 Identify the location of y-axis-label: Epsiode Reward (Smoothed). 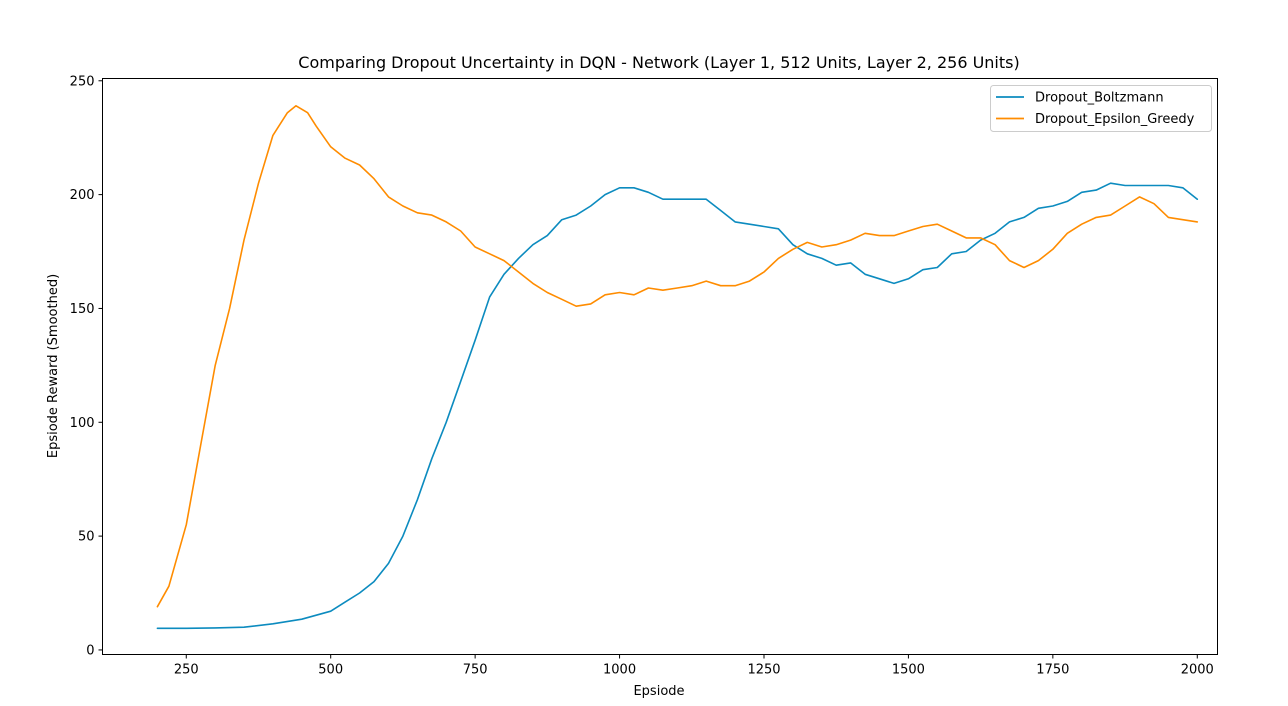
(53, 366).